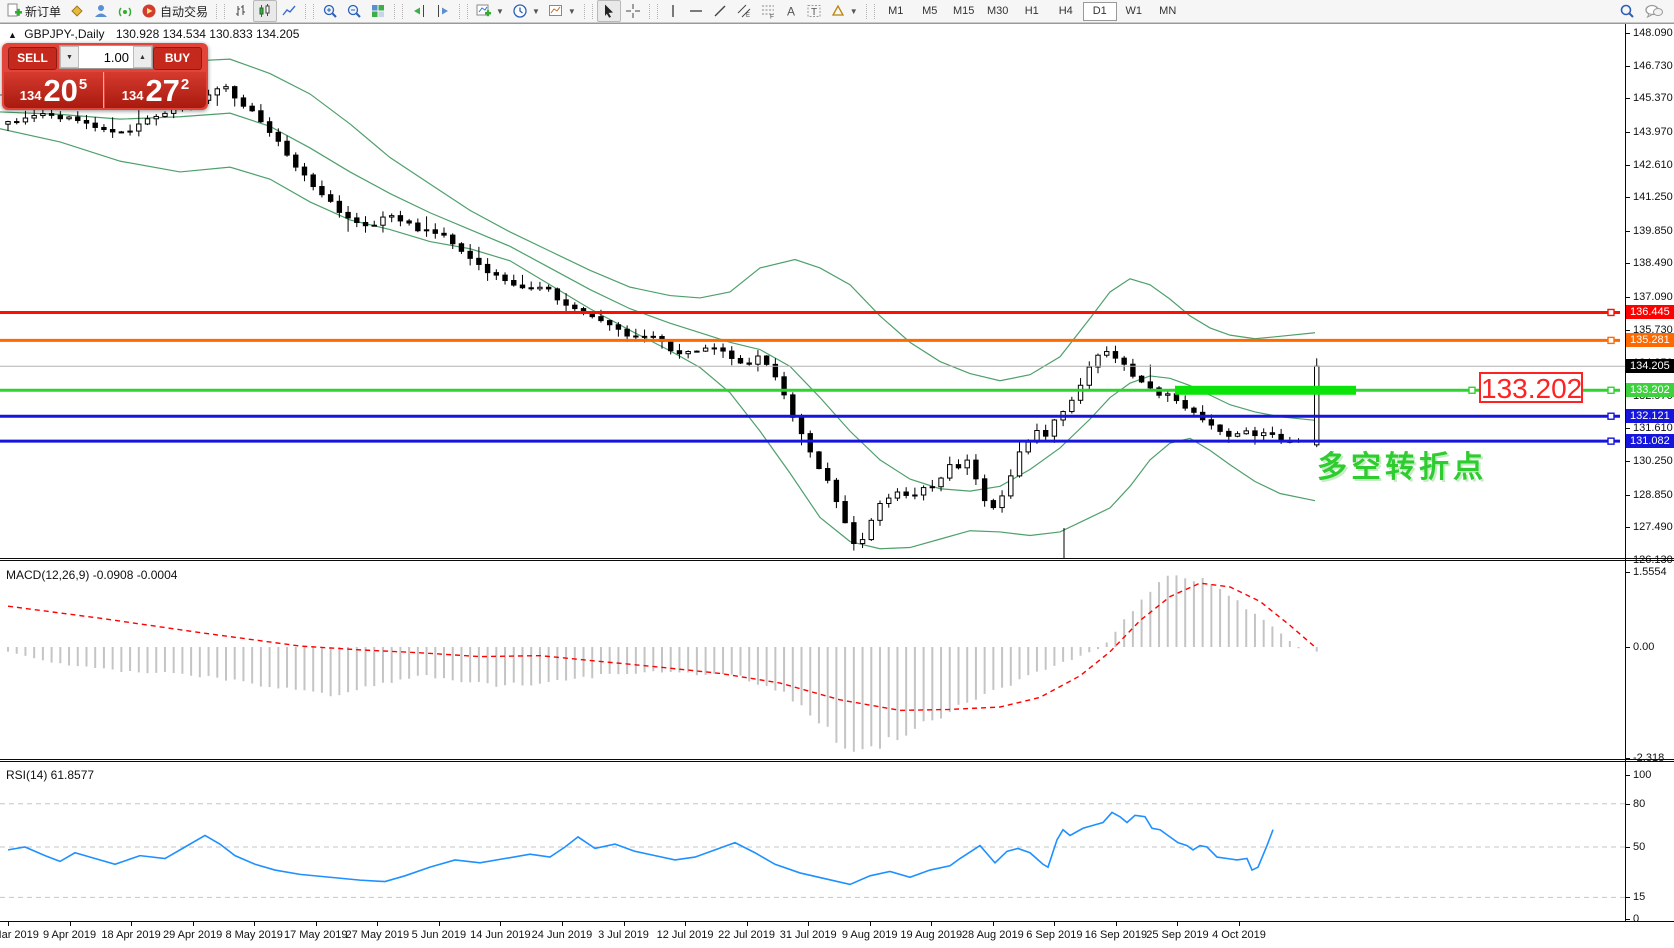 This screenshot has height=948, width=1674. Describe the element at coordinates (12, 35) in the screenshot. I see `collapse-icon: ▲` at that location.